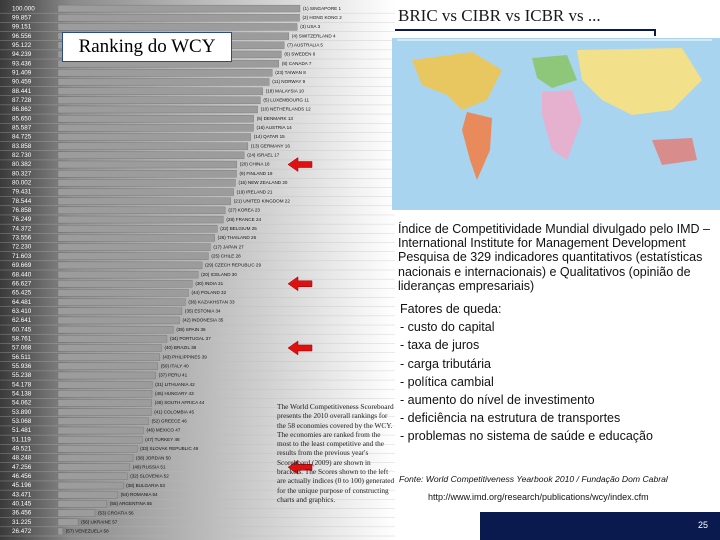 Image resolution: width=720 pixels, height=540 pixels. Describe the element at coordinates (22, 504) in the screenshot. I see `value-label: 40.145` at that location.